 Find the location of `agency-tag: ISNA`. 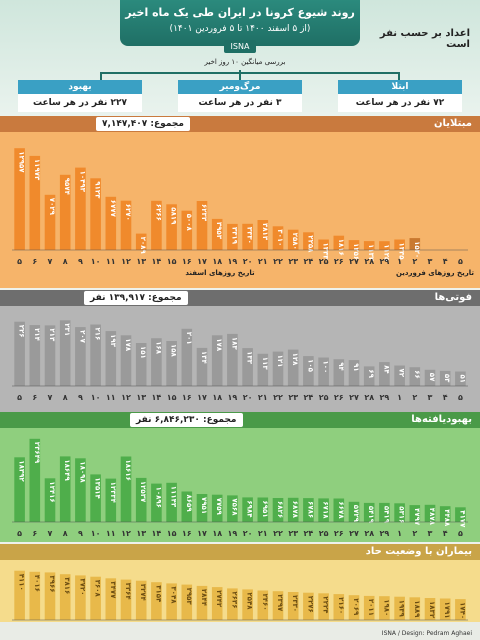

agency-tag: ISNA is located at coordinates (240, 46).